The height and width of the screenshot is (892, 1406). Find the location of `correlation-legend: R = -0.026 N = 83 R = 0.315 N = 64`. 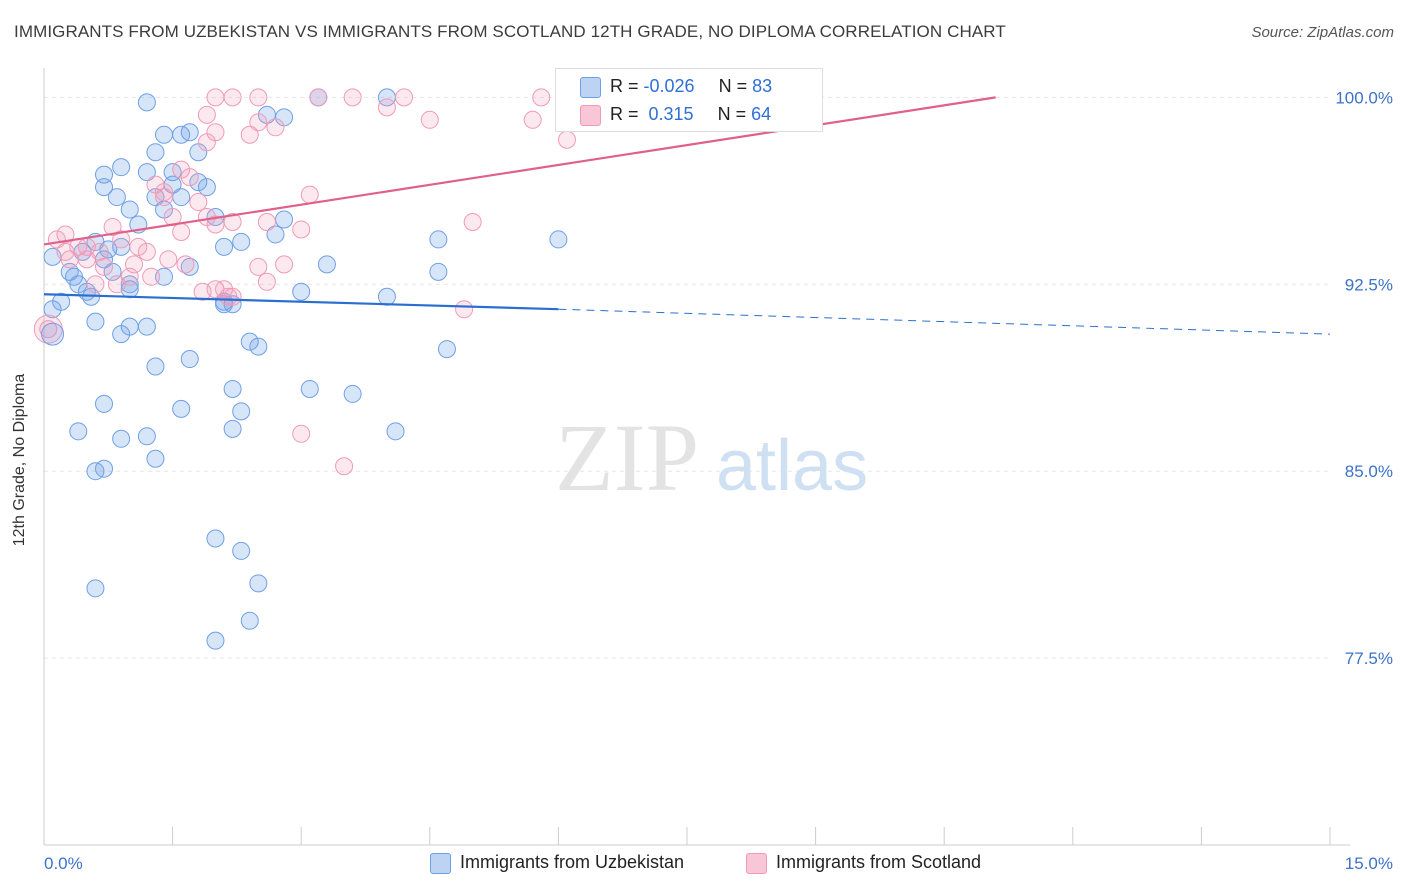

correlation-legend: R = -0.026 N = 83 R = 0.315 N = 64 is located at coordinates (689, 100).